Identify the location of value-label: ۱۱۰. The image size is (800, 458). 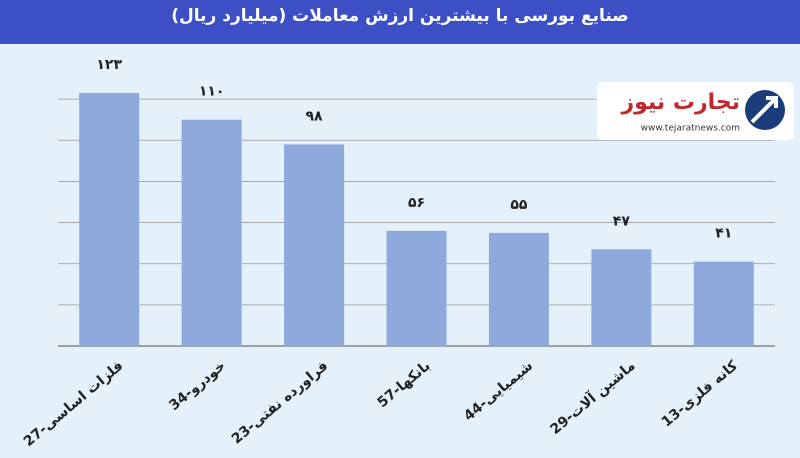
(212, 92).